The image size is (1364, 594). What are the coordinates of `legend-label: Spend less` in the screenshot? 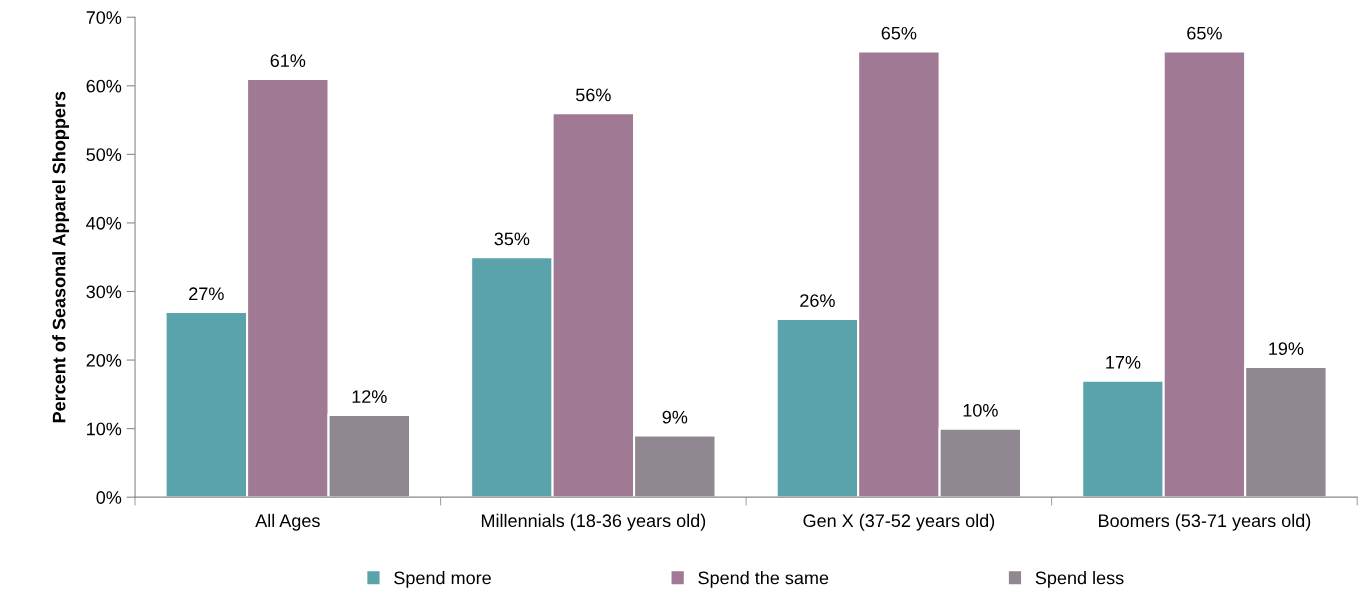 It's located at (1079, 579).